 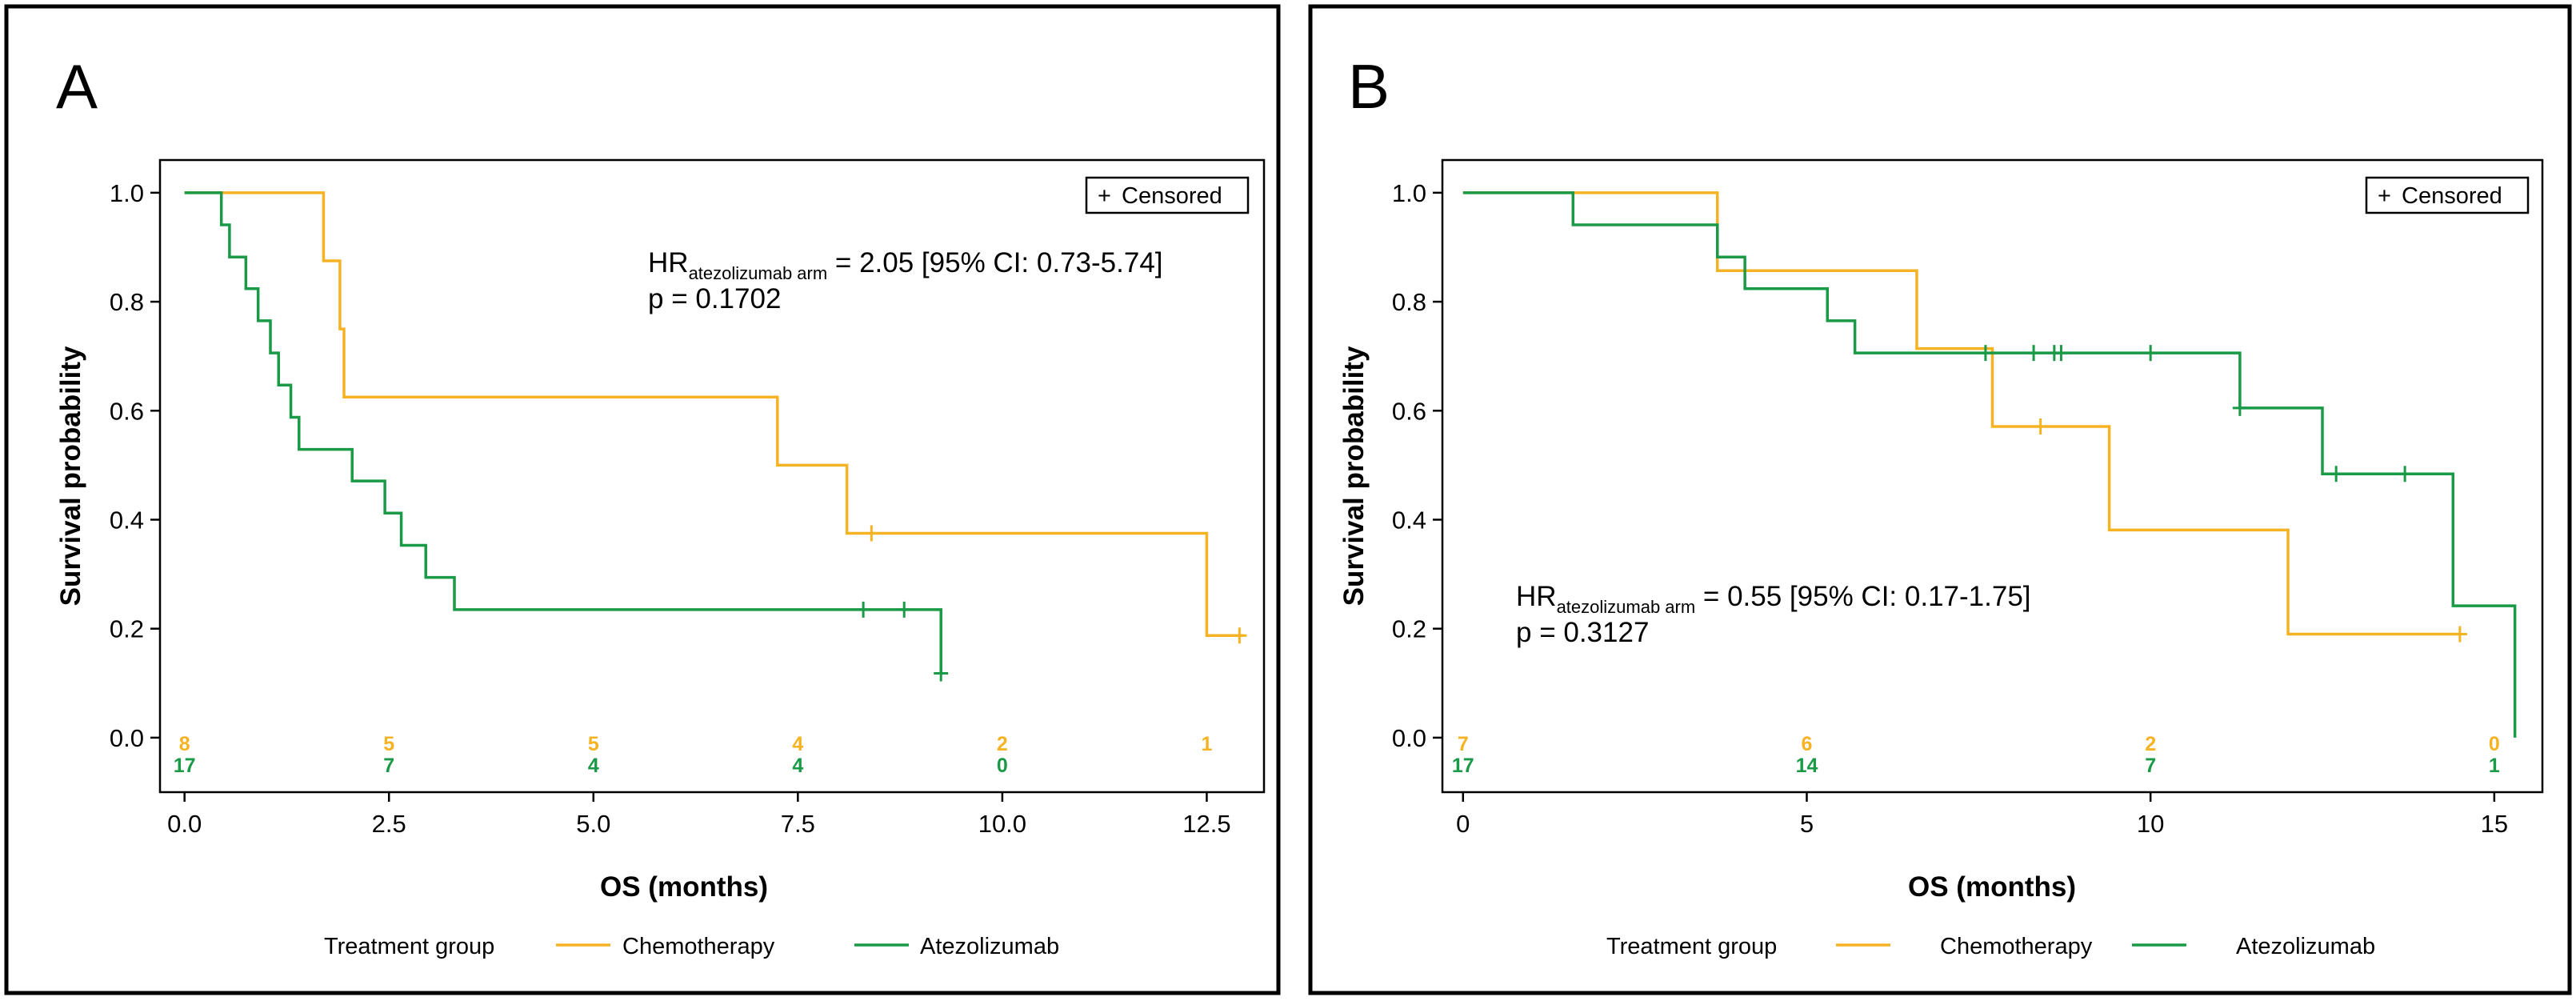 I want to click on panel-b-chemotherapy-at-risk-count: 7, so click(x=1463, y=744).